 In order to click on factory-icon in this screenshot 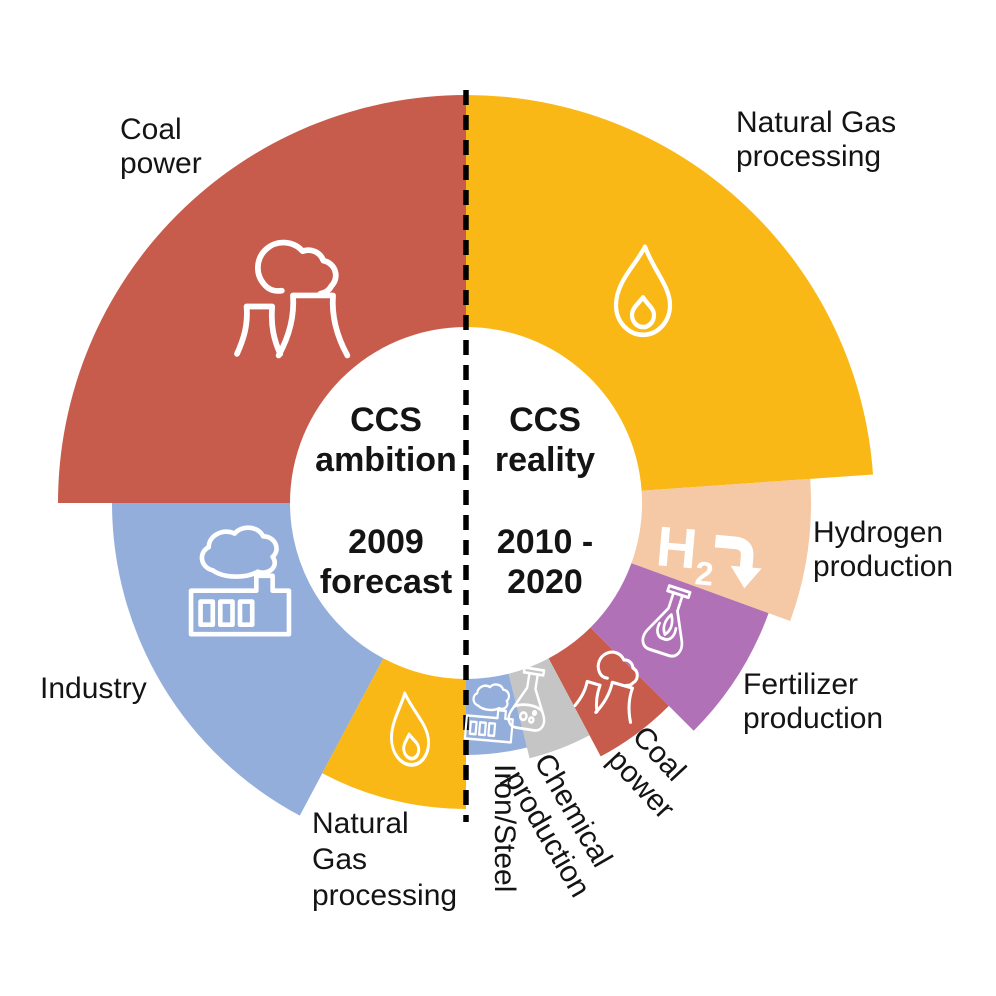, I will do `click(490, 715)`.